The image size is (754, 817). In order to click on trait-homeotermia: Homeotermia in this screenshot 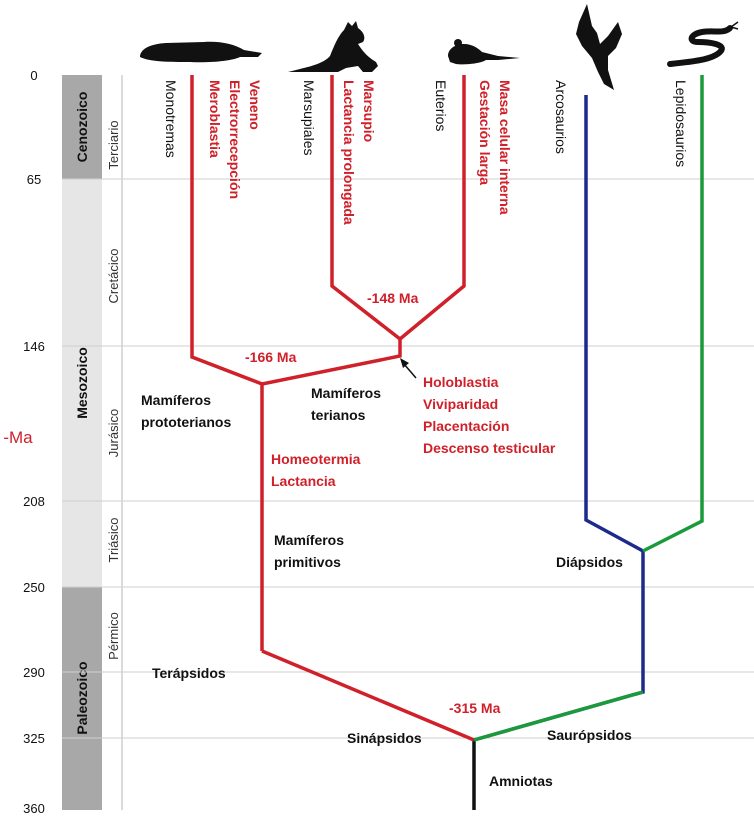, I will do `click(316, 459)`.